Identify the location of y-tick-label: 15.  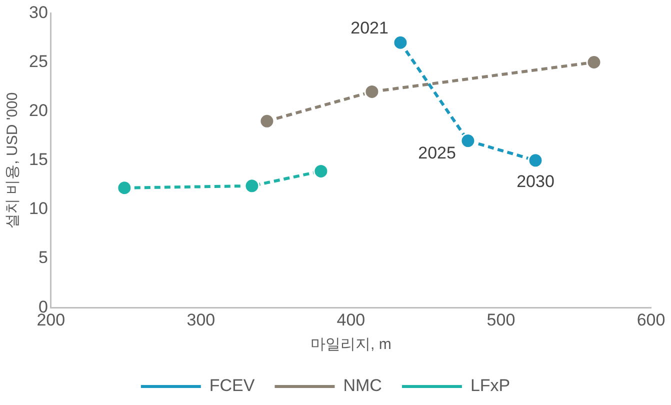
(38, 160).